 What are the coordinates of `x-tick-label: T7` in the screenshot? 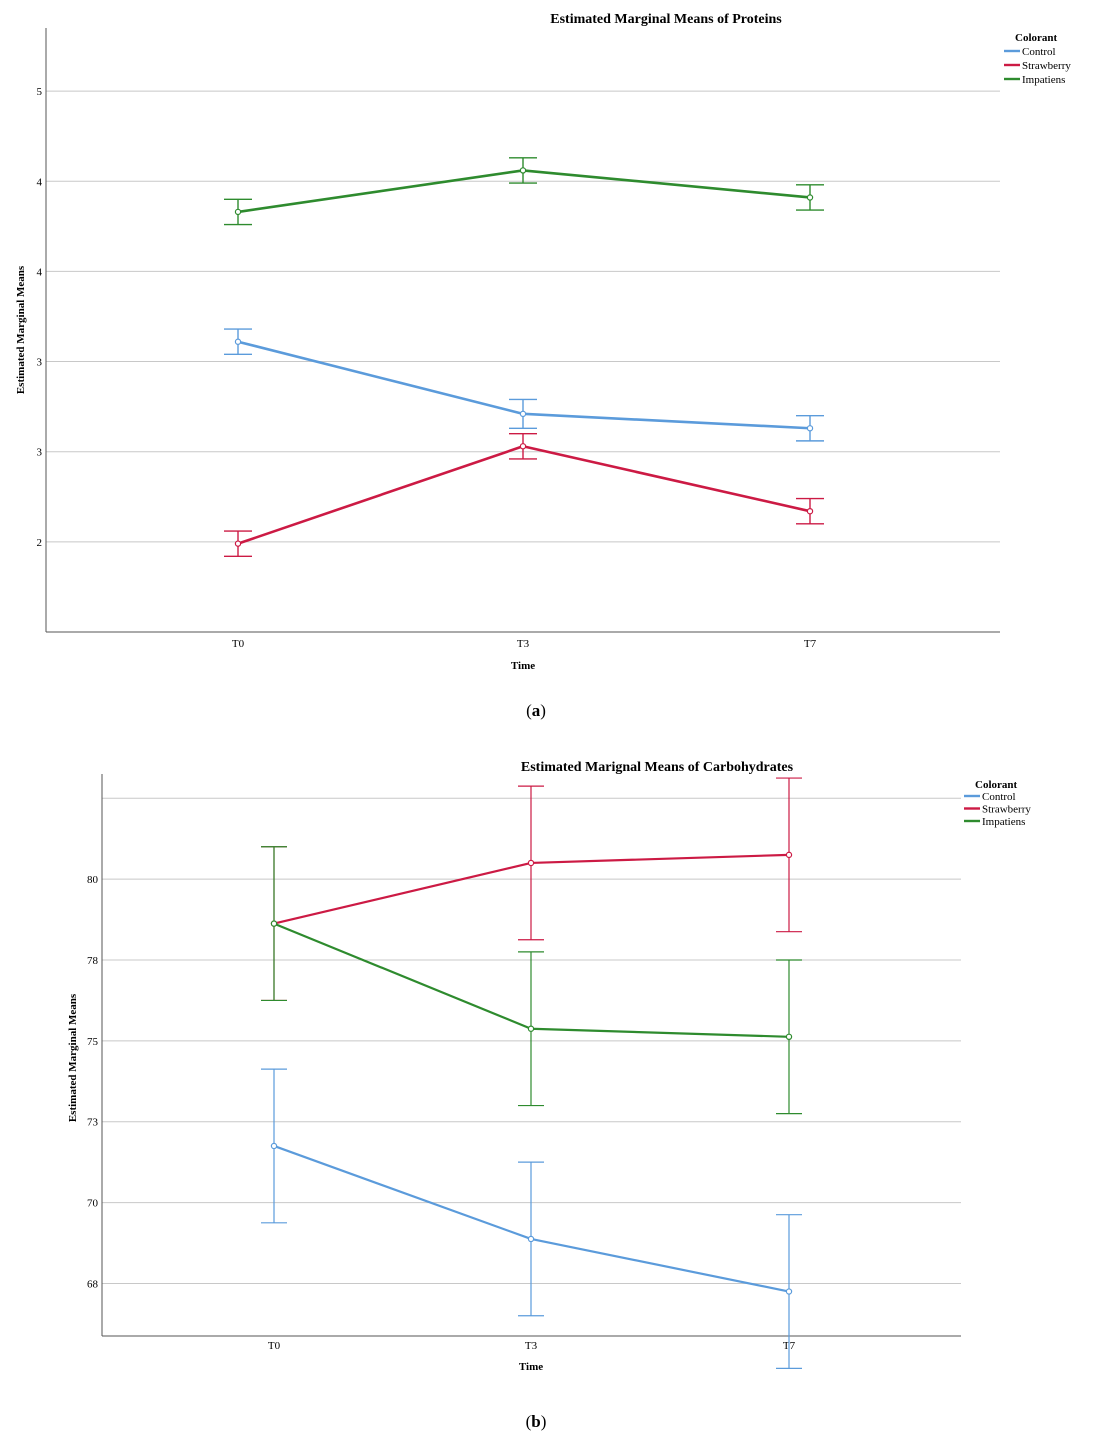 It's located at (810, 644).